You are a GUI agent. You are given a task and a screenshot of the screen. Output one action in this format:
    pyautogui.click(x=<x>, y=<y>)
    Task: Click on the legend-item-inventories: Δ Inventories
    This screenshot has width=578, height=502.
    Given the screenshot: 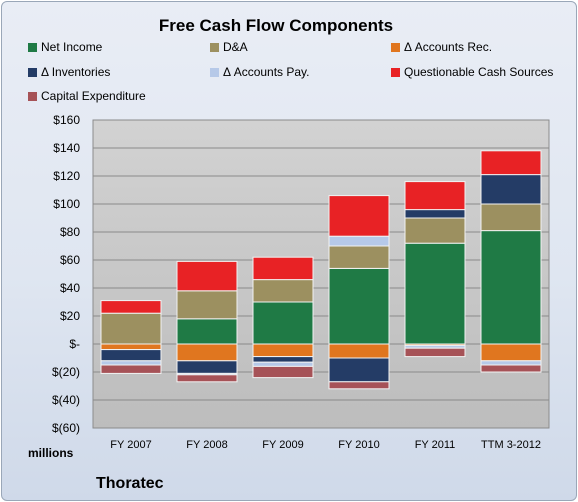 What is the action you would take?
    pyautogui.click(x=69, y=72)
    